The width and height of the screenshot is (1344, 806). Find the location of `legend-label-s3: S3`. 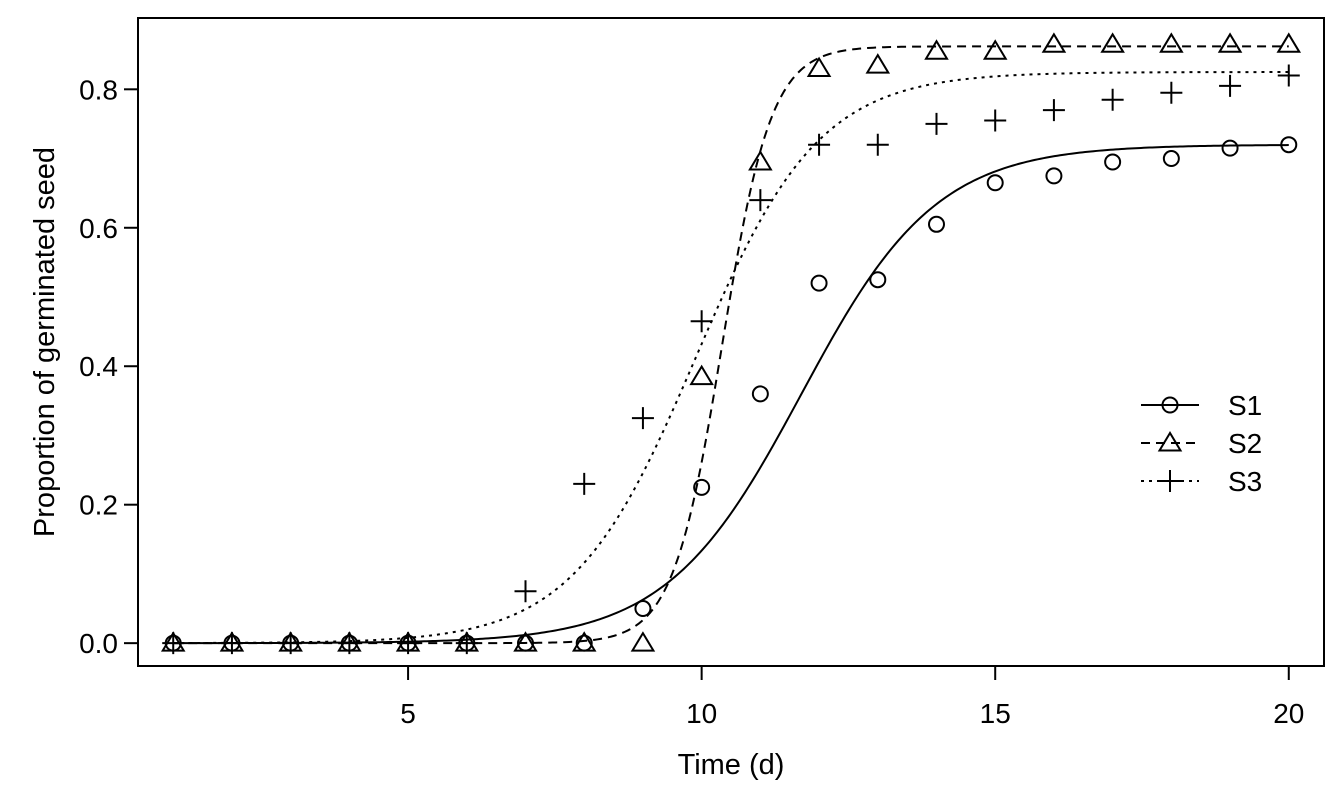

legend-label-s3: S3 is located at coordinates (1245, 481).